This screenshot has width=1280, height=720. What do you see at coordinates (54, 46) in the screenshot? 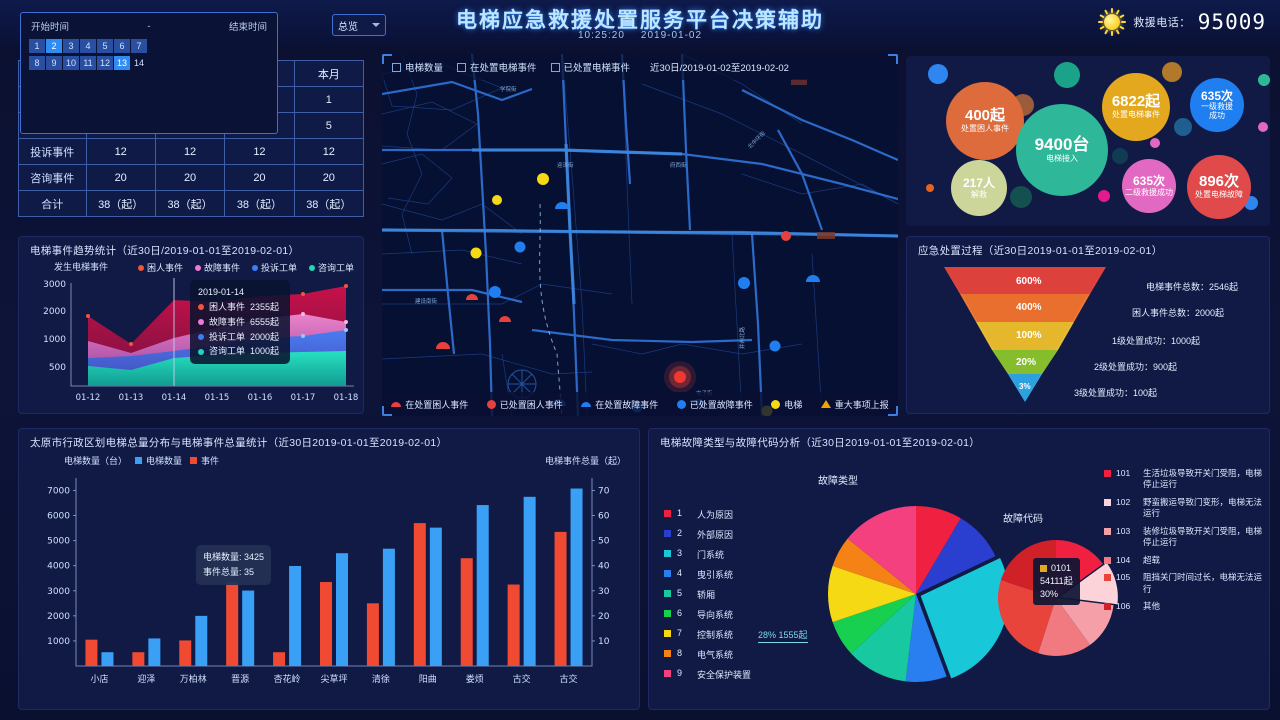
I see `day-cell-selected: 2` at bounding box center [54, 46].